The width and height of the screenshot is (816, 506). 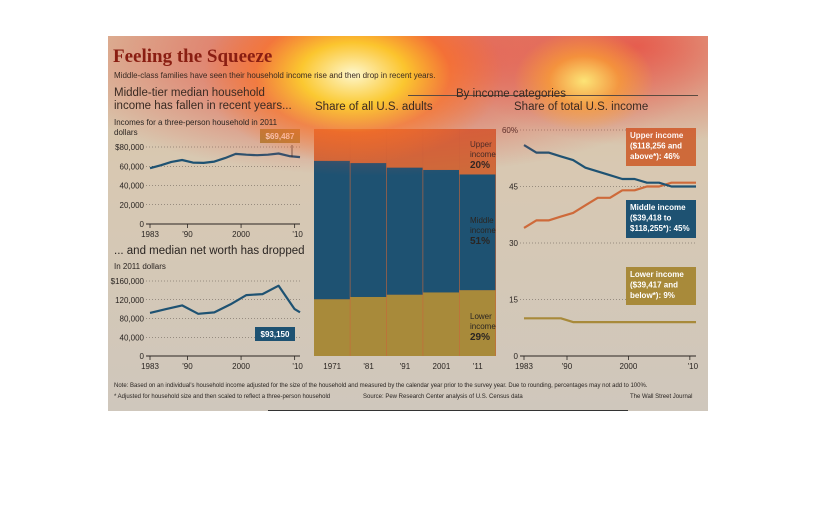 What do you see at coordinates (480, 165) in the screenshot?
I see `upper-label-pct: 20%` at bounding box center [480, 165].